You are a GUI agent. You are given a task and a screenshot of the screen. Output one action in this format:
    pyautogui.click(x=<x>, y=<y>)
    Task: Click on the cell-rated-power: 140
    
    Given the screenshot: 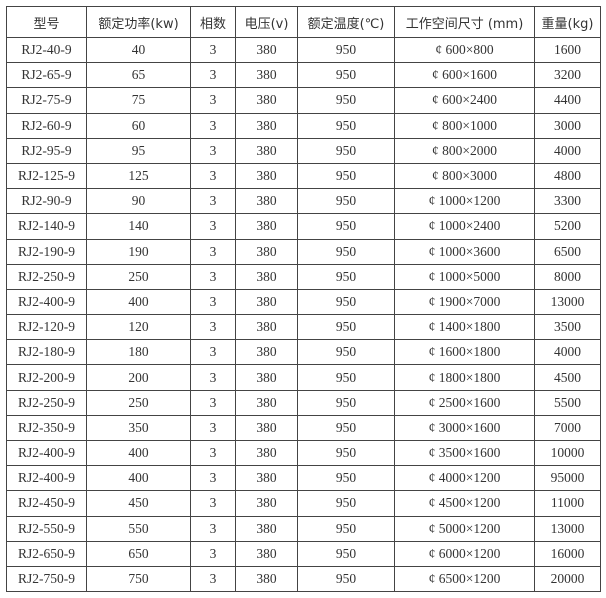 What is the action you would take?
    pyautogui.click(x=138, y=226)
    